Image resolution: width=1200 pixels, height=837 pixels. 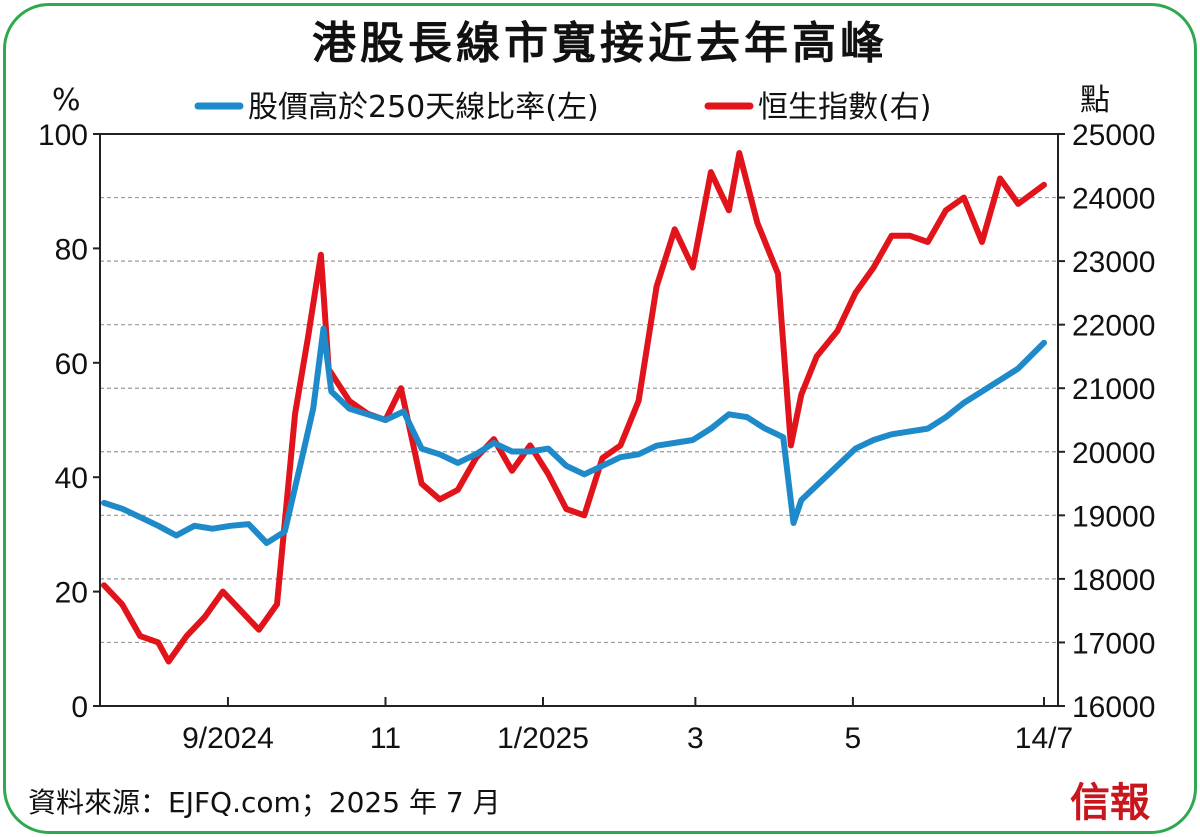 What do you see at coordinates (63, 135) in the screenshot?
I see `left-axis-tick-label: 100` at bounding box center [63, 135].